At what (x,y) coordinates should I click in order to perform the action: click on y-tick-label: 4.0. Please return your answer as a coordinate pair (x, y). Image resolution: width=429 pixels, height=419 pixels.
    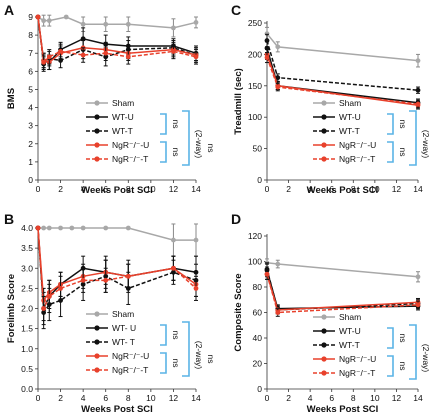
    Looking at the image, I should click on (27, 228).